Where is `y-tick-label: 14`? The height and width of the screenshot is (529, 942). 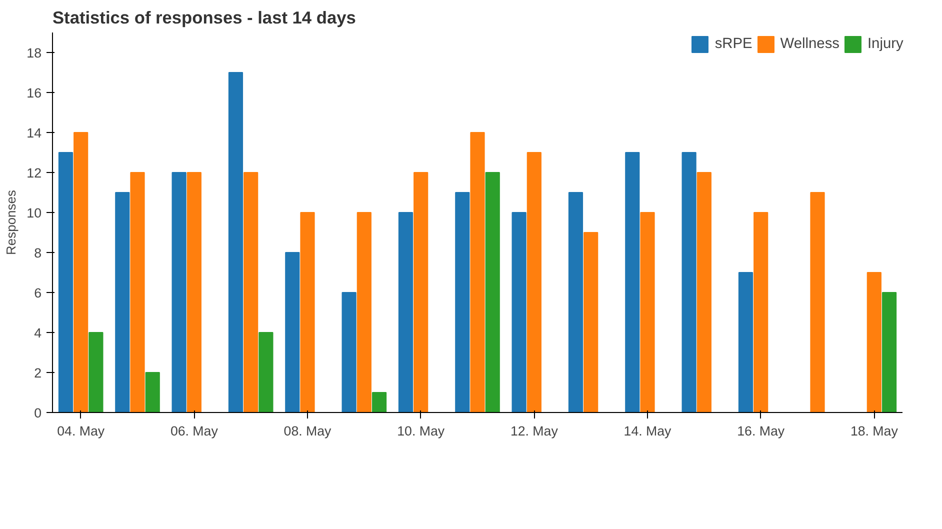
y-tick-label: 14 is located at coordinates (34, 133).